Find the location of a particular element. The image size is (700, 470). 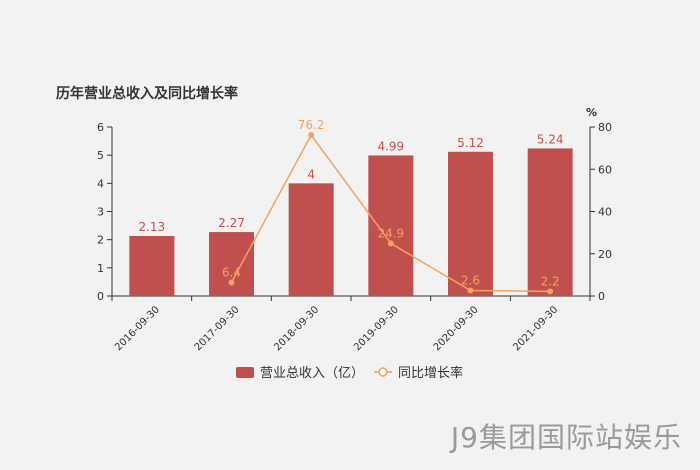

bar-value-label: 4.99 is located at coordinates (390, 146).